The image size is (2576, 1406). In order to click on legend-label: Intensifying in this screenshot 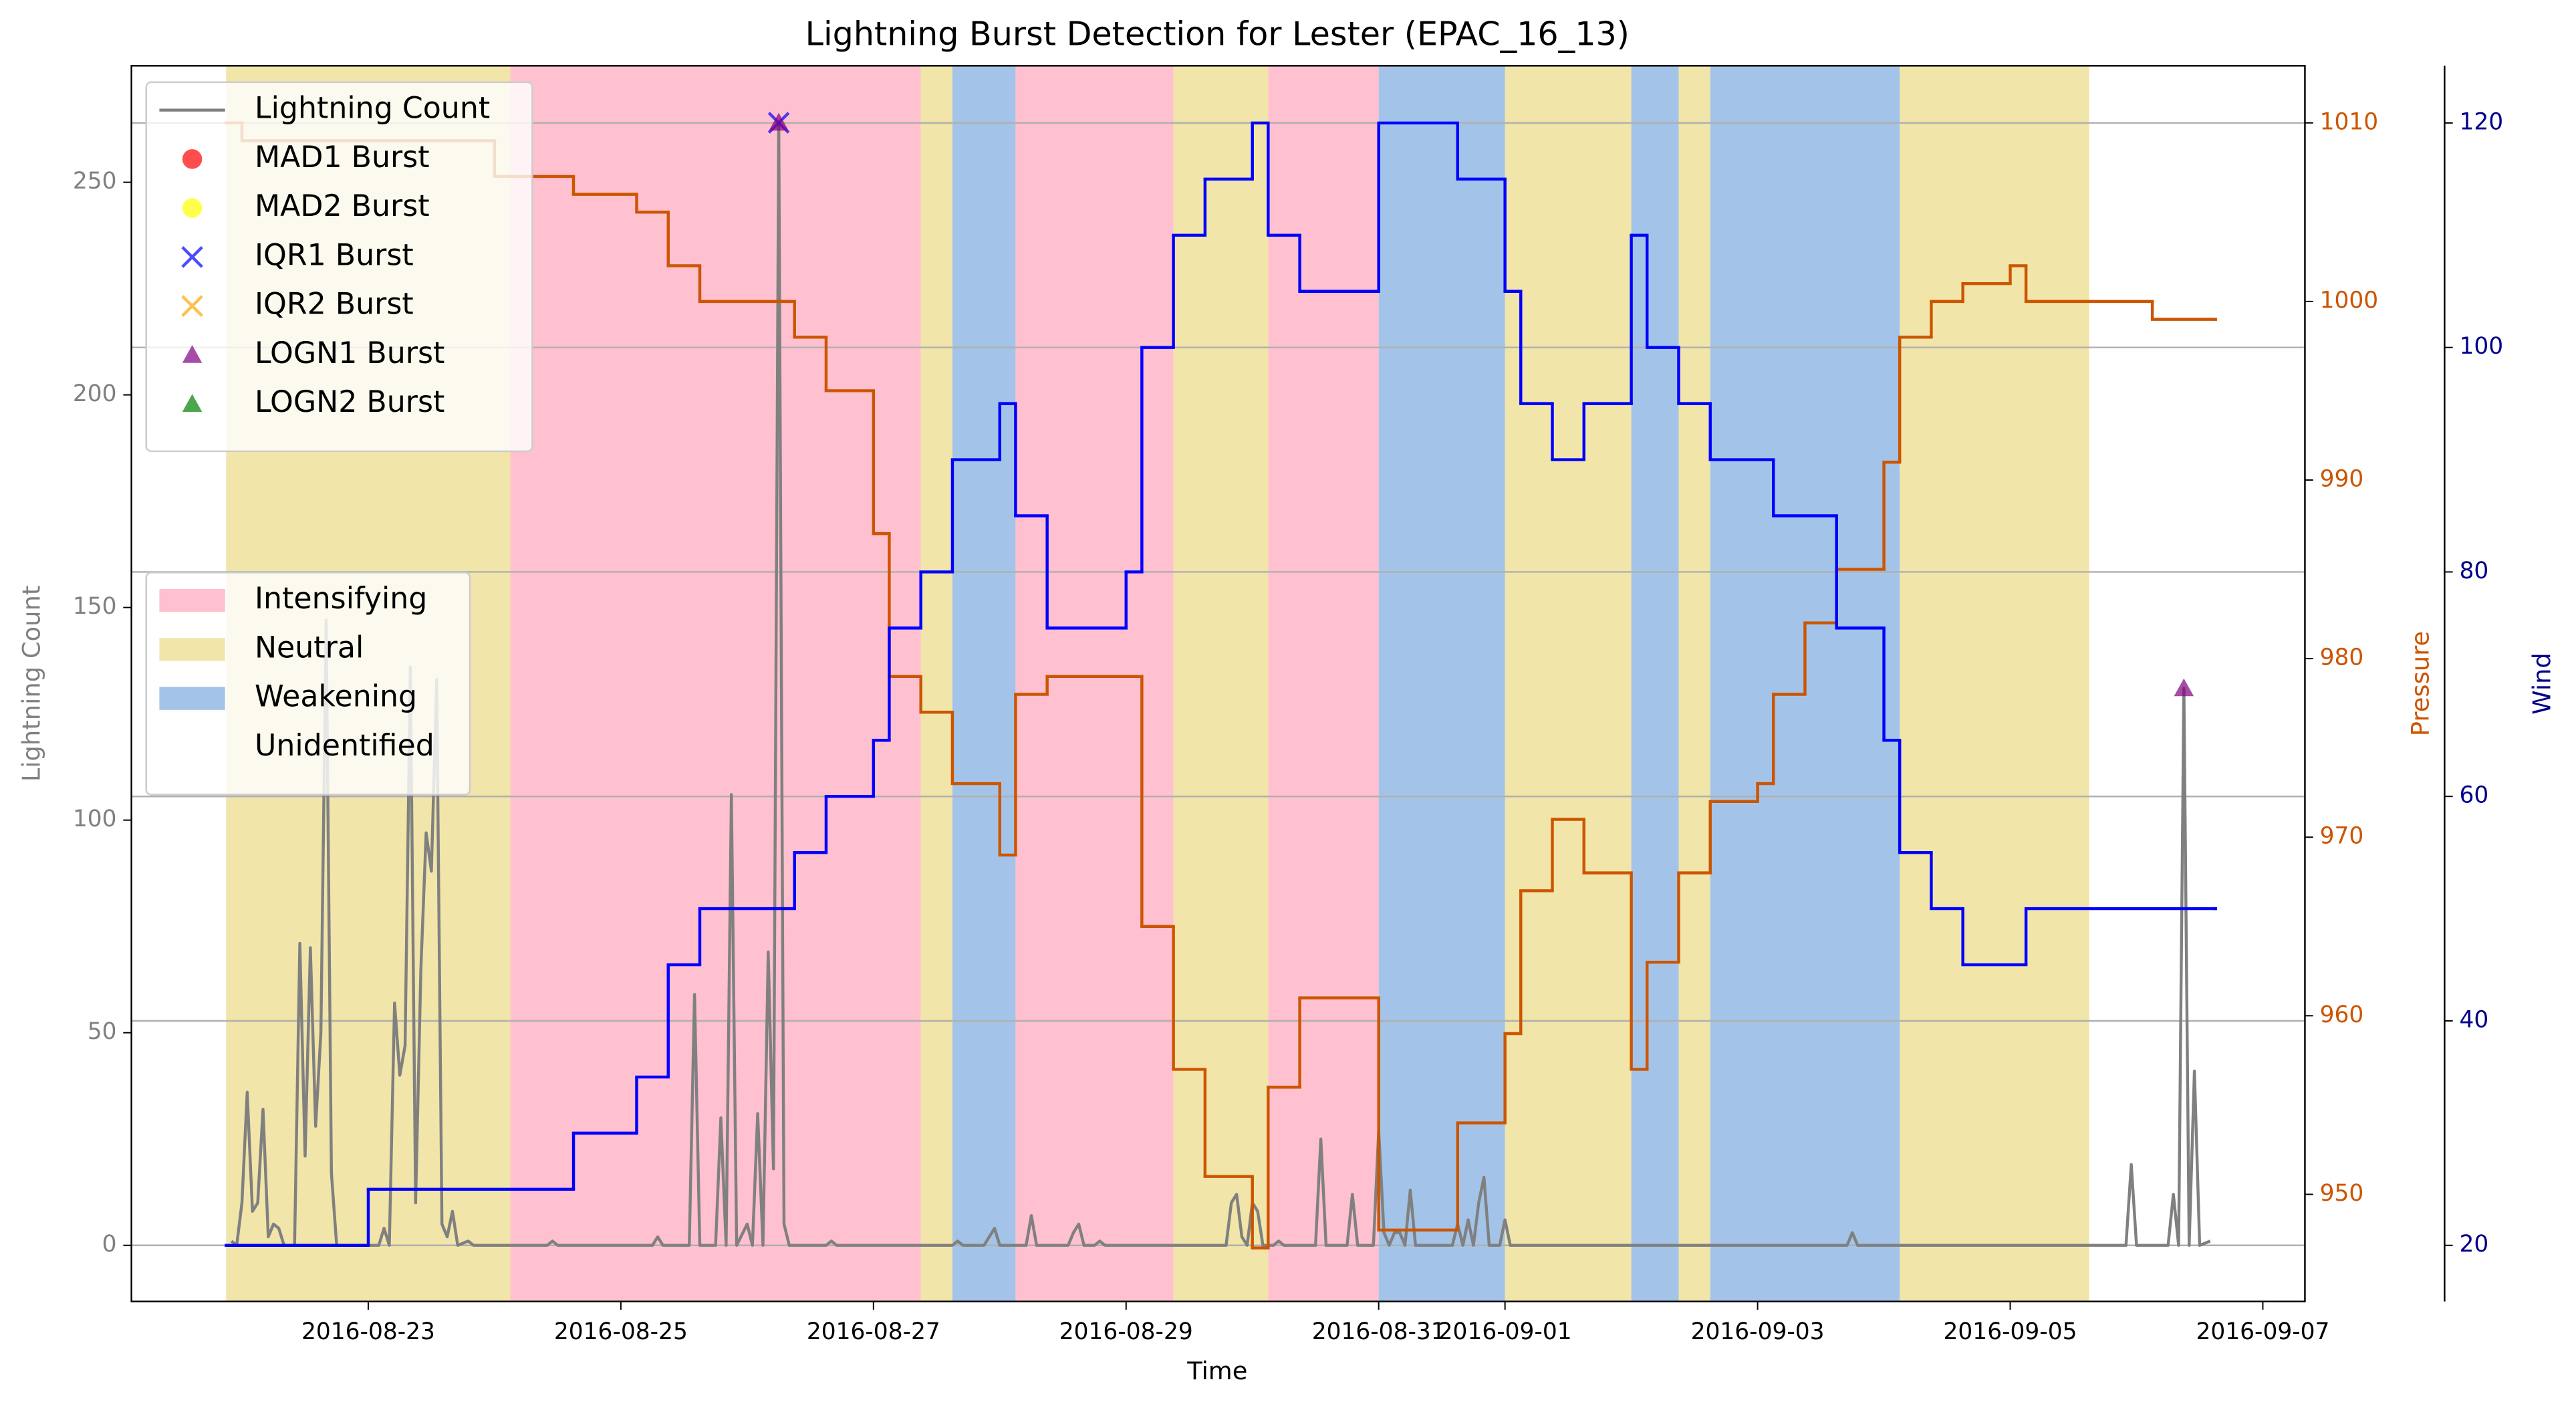, I will do `click(341, 599)`.